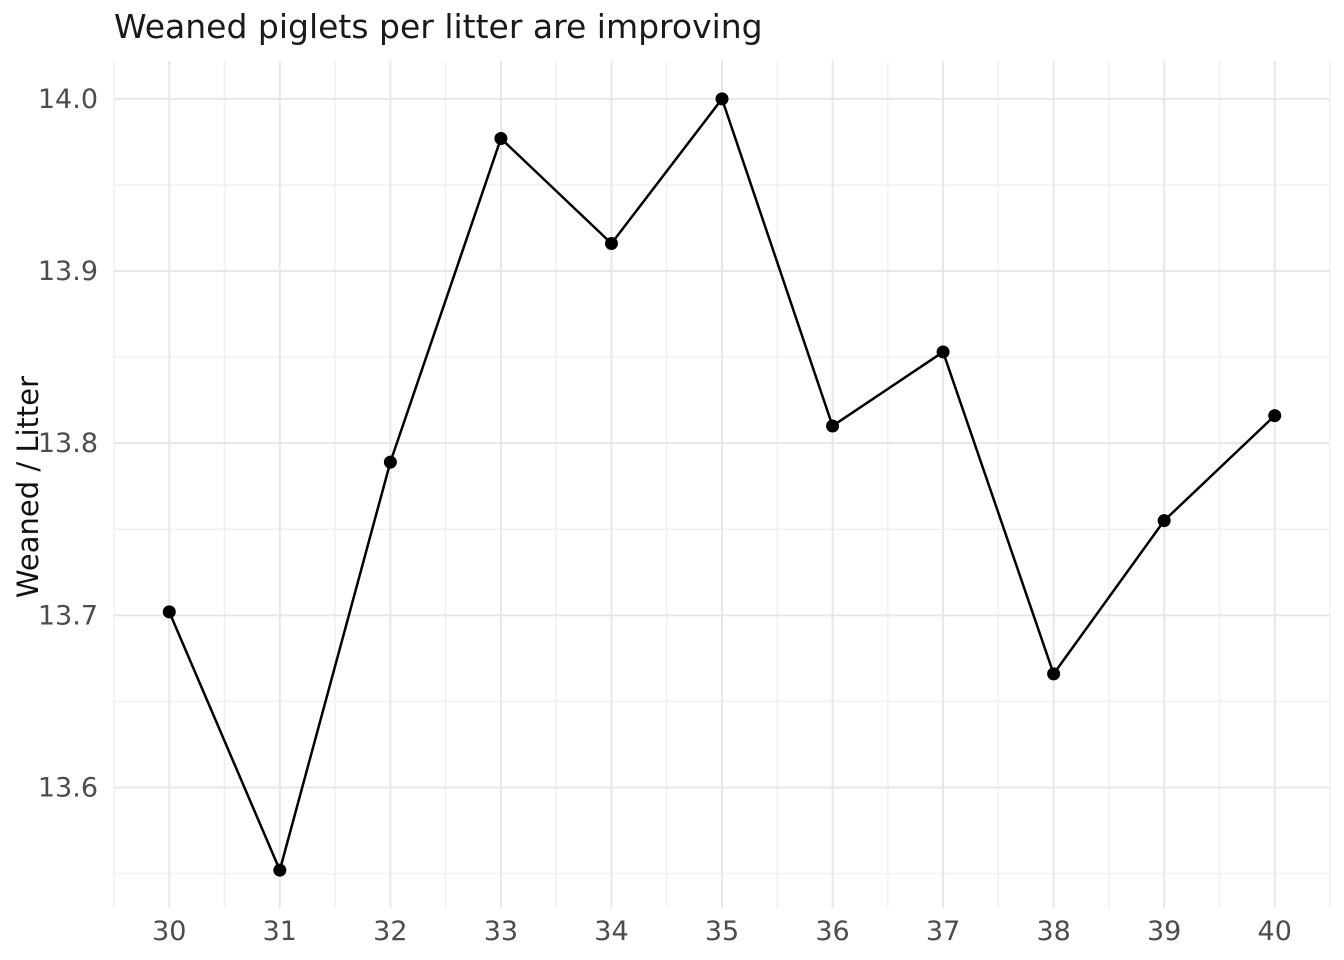  Describe the element at coordinates (390, 931) in the screenshot. I see `x-tick-label: 32` at that location.